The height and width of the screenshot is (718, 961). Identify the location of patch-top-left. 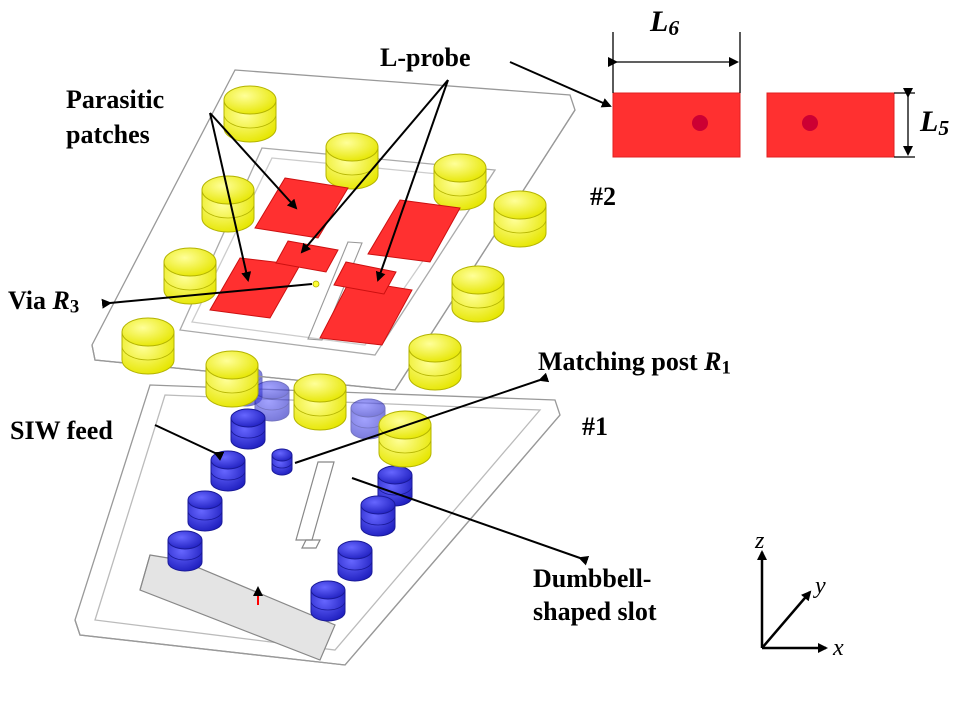
(301, 208).